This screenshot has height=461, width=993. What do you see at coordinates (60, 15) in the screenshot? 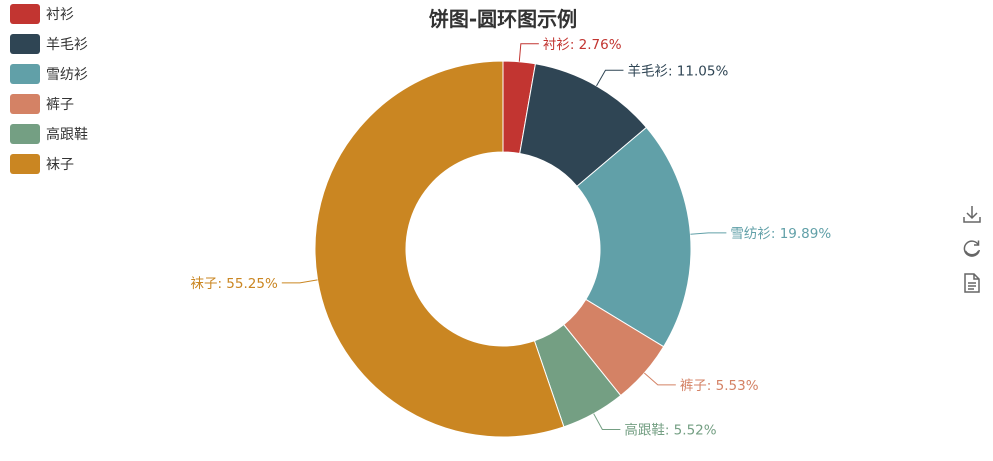
I see `legend-label: 衬衫` at bounding box center [60, 15].